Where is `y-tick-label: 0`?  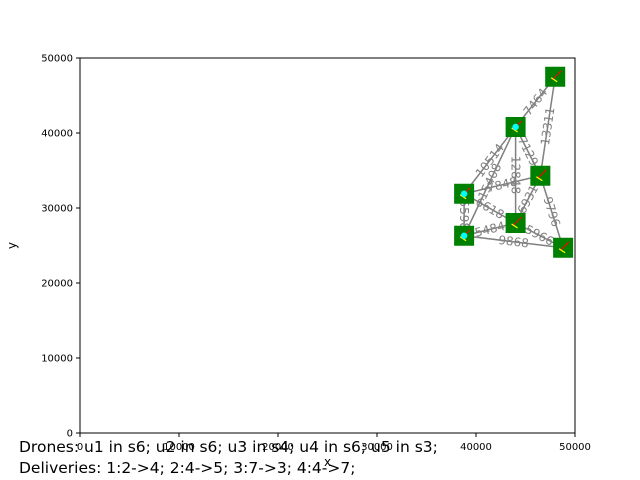 y-tick-label: 0 is located at coordinates (70, 434).